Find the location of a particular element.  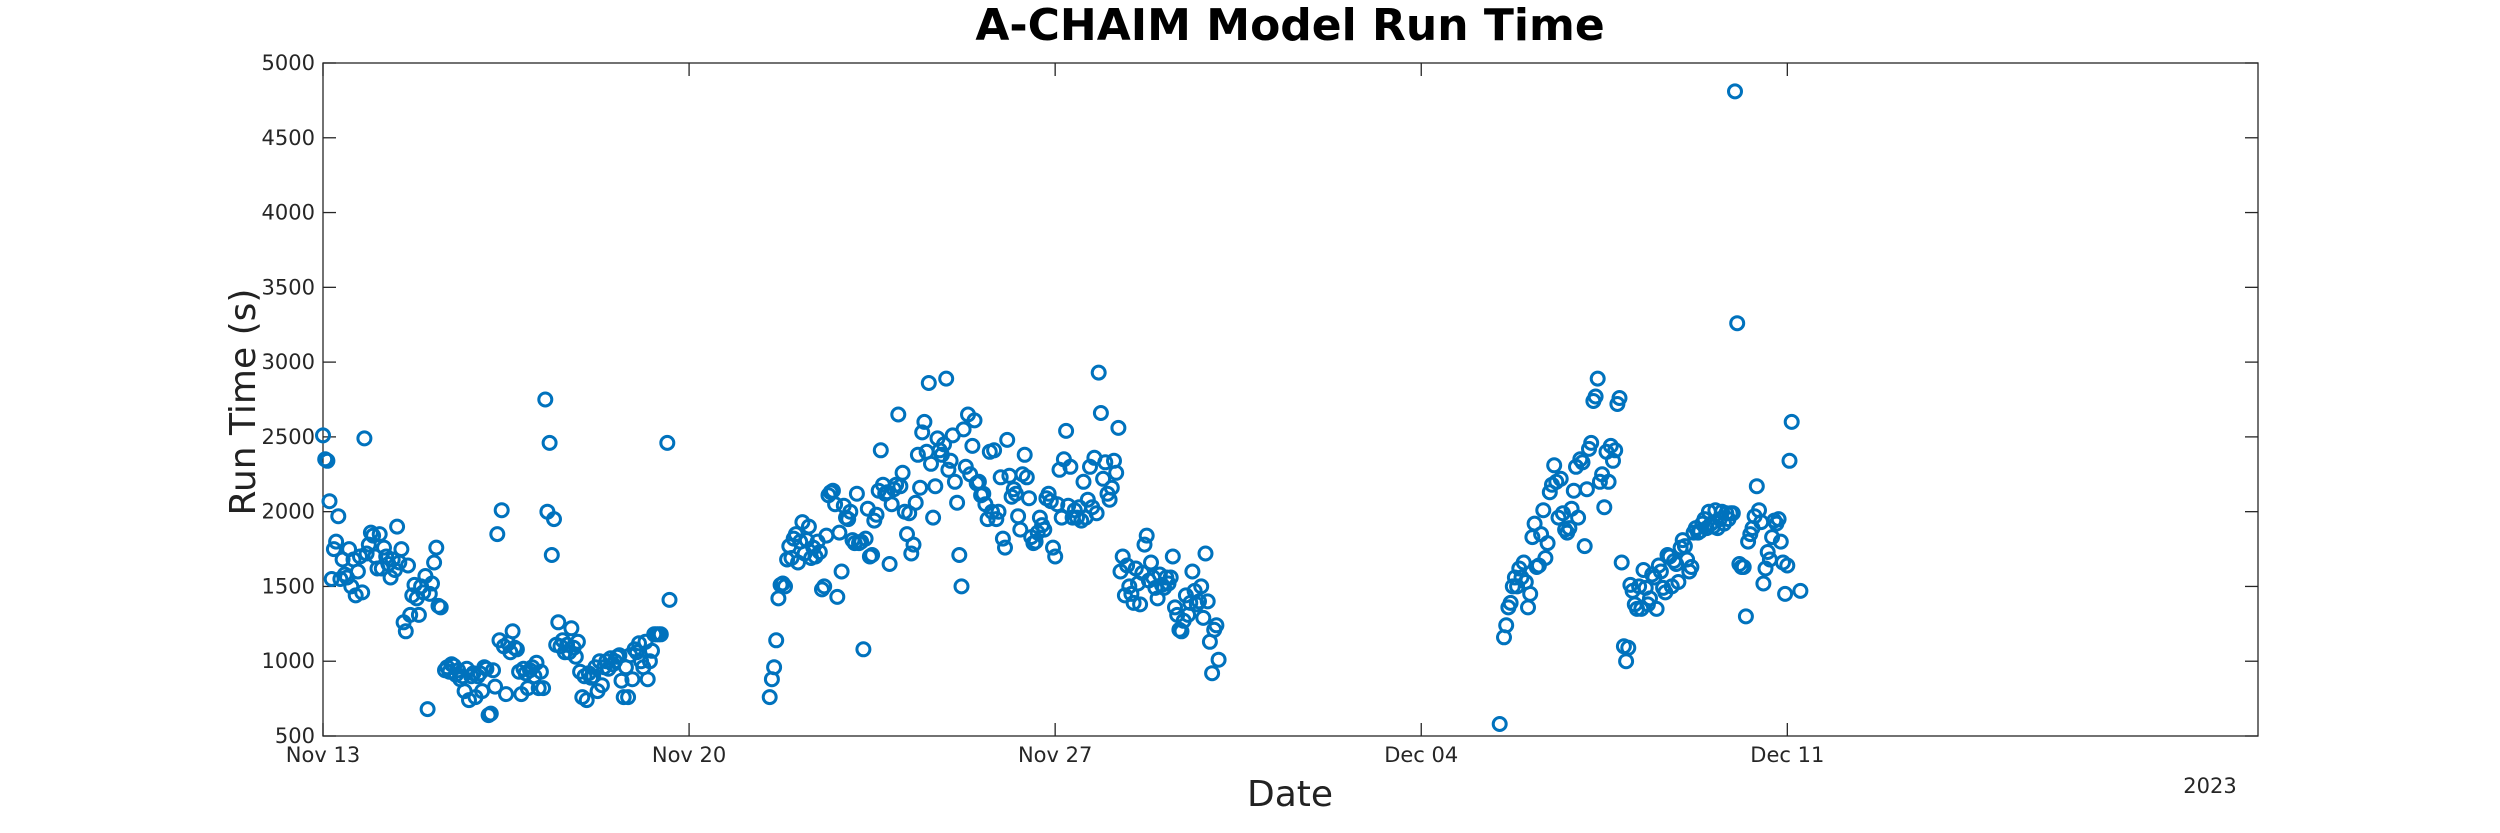

y-tick-label: 1000 is located at coordinates (288, 661).